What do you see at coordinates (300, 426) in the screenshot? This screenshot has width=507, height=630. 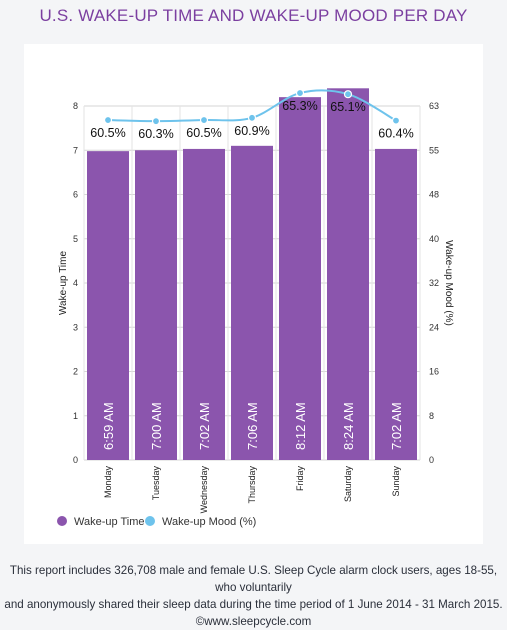 I see `bar-value-label: 8:12 AM` at bounding box center [300, 426].